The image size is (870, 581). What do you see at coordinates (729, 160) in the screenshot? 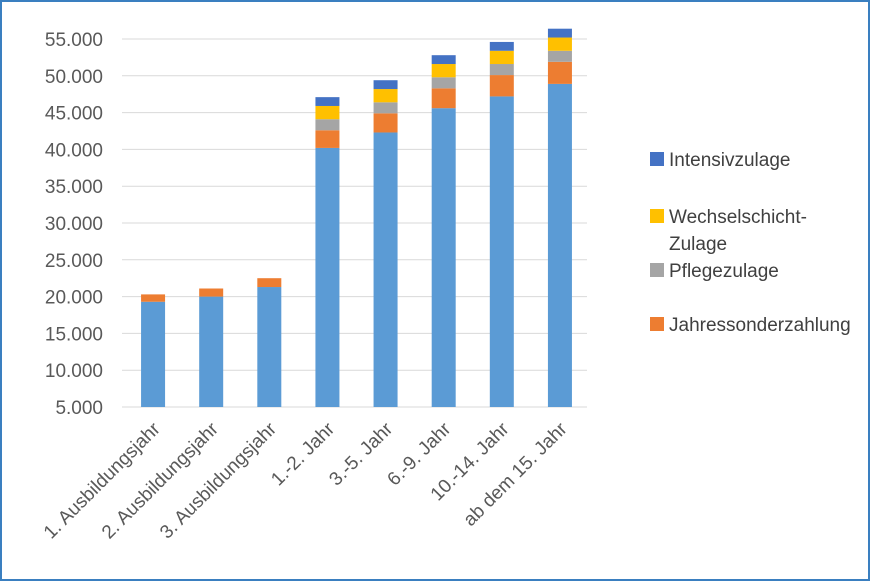
I see `legend-label: Intensivzulage` at bounding box center [729, 160].